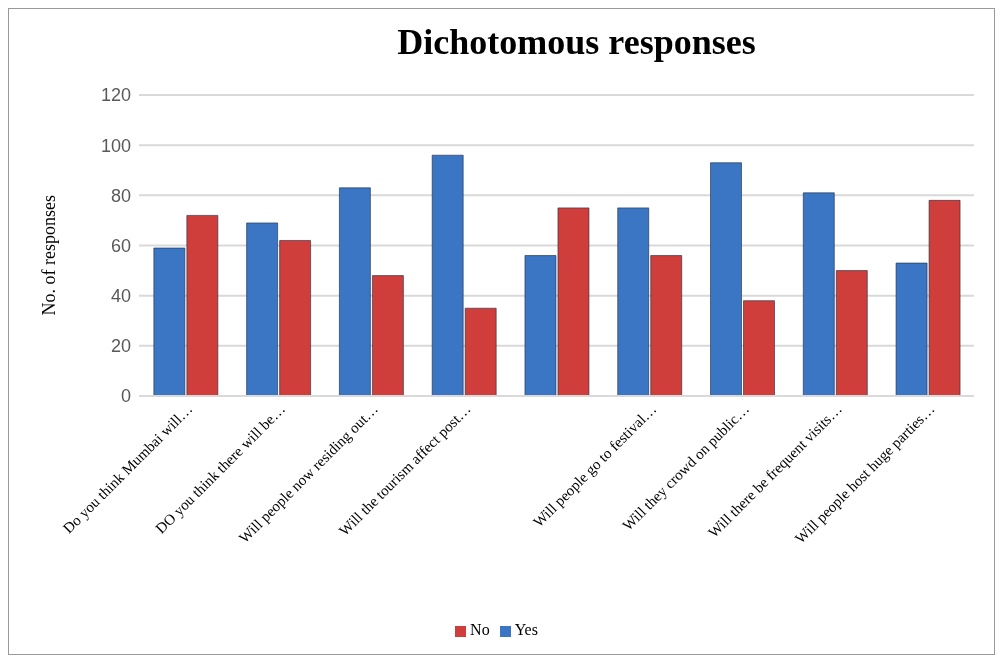 This screenshot has height=661, width=1001. Describe the element at coordinates (526, 629) in the screenshot. I see `legend-label: Yes` at that location.